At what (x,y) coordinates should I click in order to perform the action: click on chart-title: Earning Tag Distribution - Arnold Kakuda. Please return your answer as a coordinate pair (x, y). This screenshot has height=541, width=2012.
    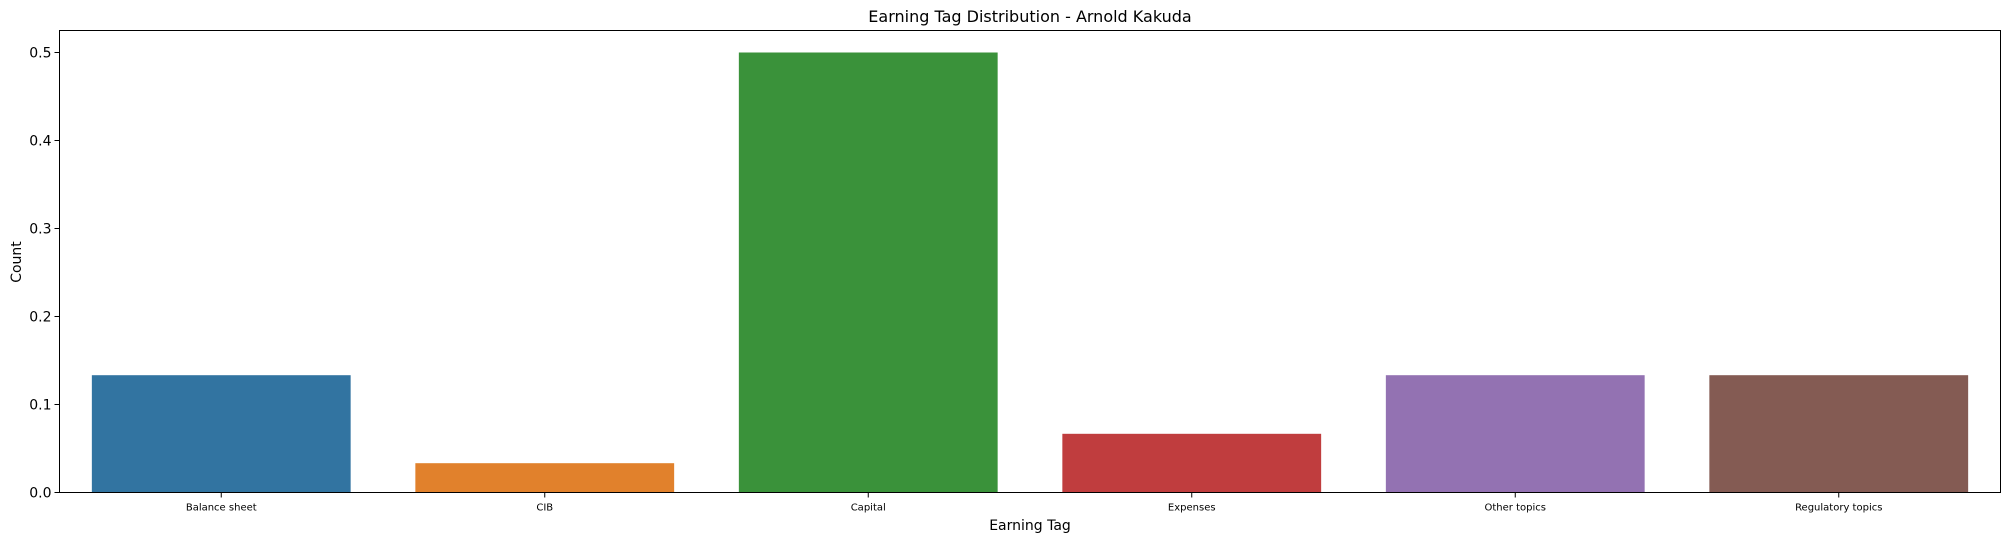
    Looking at the image, I should click on (1029, 16).